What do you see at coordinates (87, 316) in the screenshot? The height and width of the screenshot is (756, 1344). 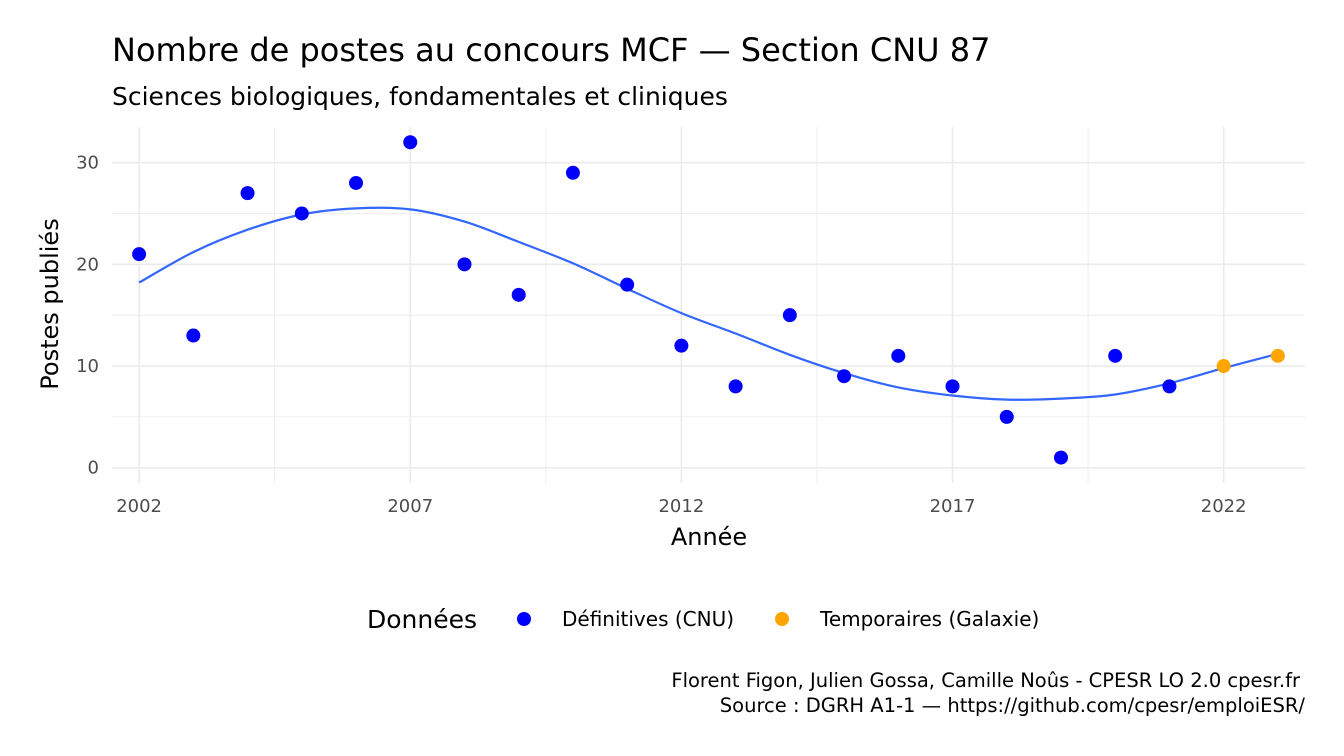 I see `y-tick-labels: 0 10 20 30` at bounding box center [87, 316].